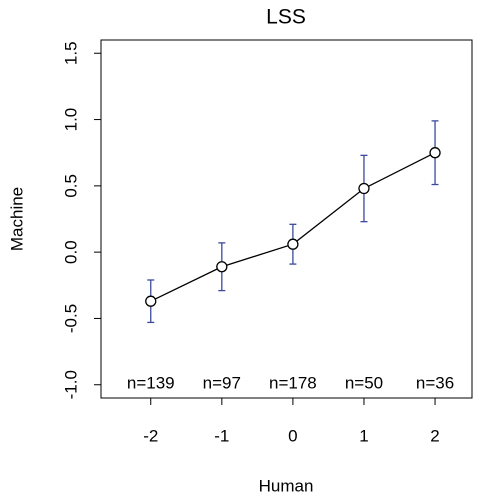 The height and width of the screenshot is (500, 491). I want to click on y-axis-label: Machine, so click(16, 219).